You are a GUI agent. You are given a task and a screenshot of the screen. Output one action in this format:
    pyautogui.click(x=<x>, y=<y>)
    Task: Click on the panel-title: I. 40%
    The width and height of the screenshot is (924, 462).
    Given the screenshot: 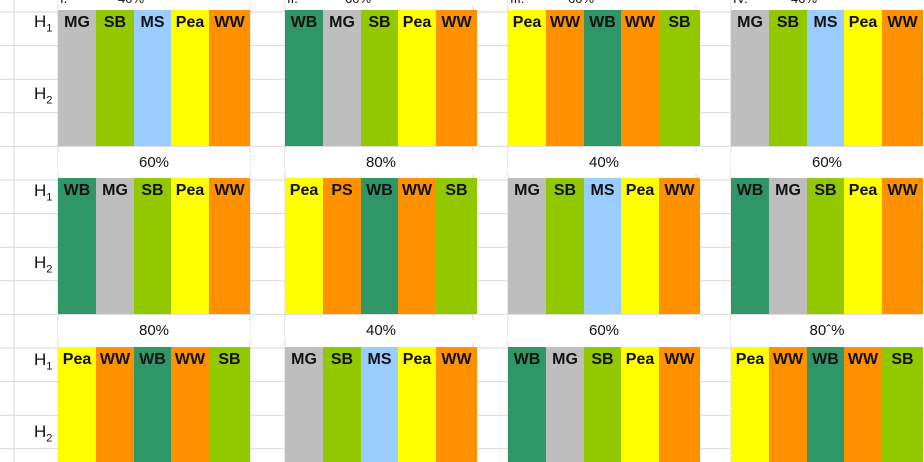 What is the action you would take?
    pyautogui.click(x=154, y=2)
    